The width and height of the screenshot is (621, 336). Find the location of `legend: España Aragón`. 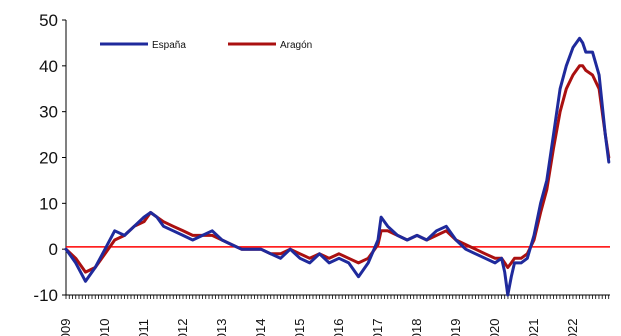

legend: España Aragón is located at coordinates (206, 45).